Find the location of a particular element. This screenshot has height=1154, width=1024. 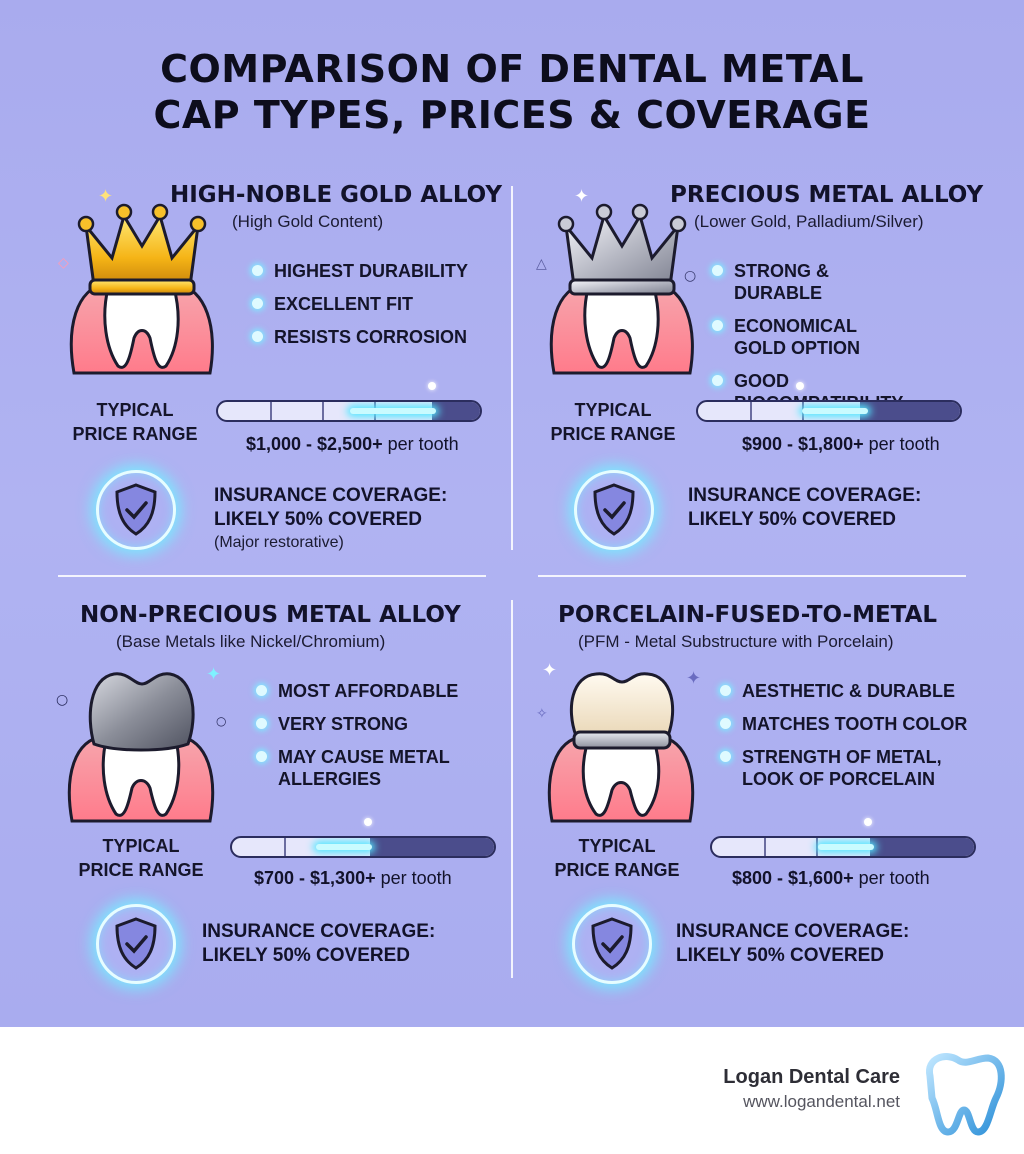

price-value: $1,000 - $2,500+ per tooth is located at coordinates (352, 444).